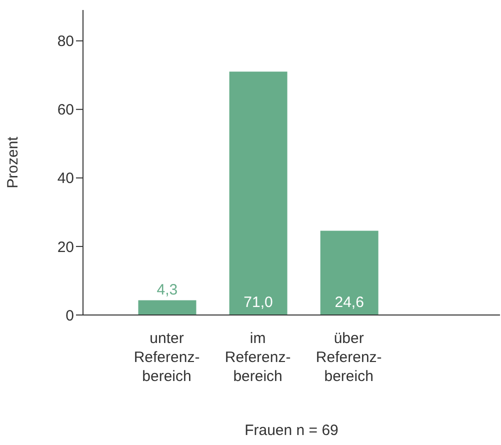 The width and height of the screenshot is (501, 445). I want to click on data-label: 4,3, so click(167, 289).